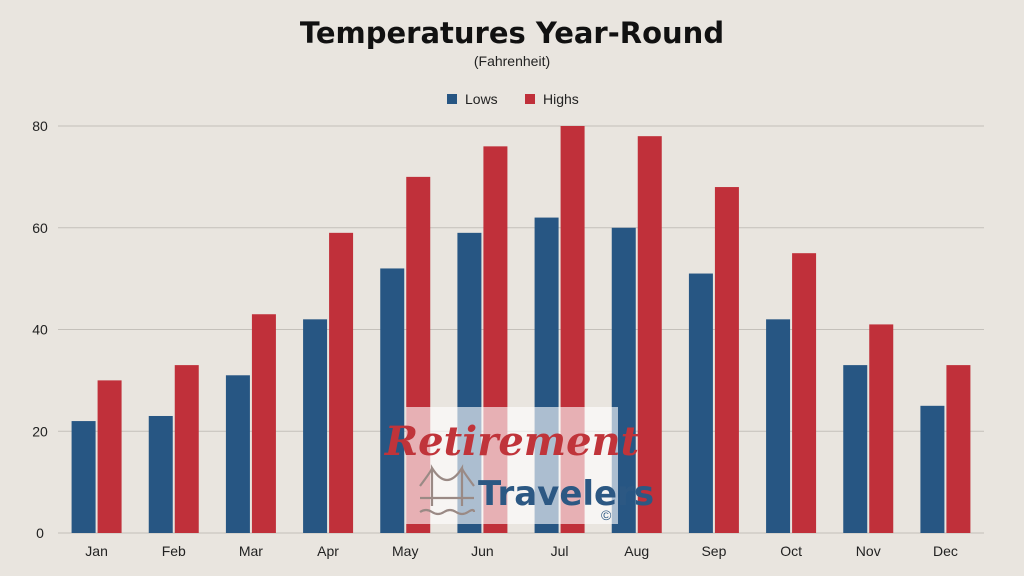 The image size is (1024, 576). Describe the element at coordinates (512, 441) in the screenshot. I see `watermark-line1: Retirement` at that location.